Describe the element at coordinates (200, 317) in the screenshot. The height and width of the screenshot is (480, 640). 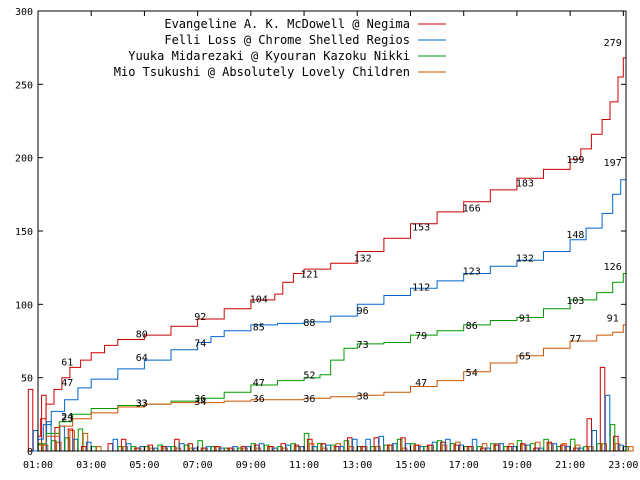
I see `data-label: 92` at that location.